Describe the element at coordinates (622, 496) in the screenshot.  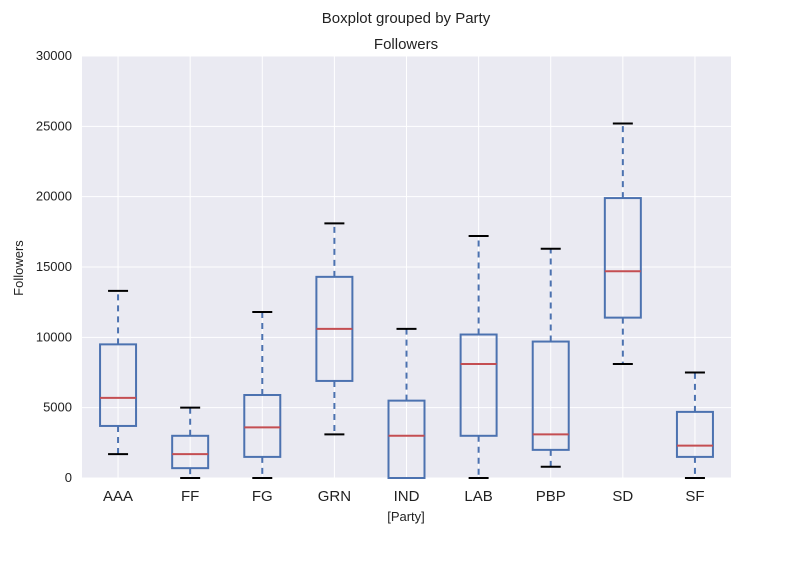
I see `x-tick-label: SD` at that location.